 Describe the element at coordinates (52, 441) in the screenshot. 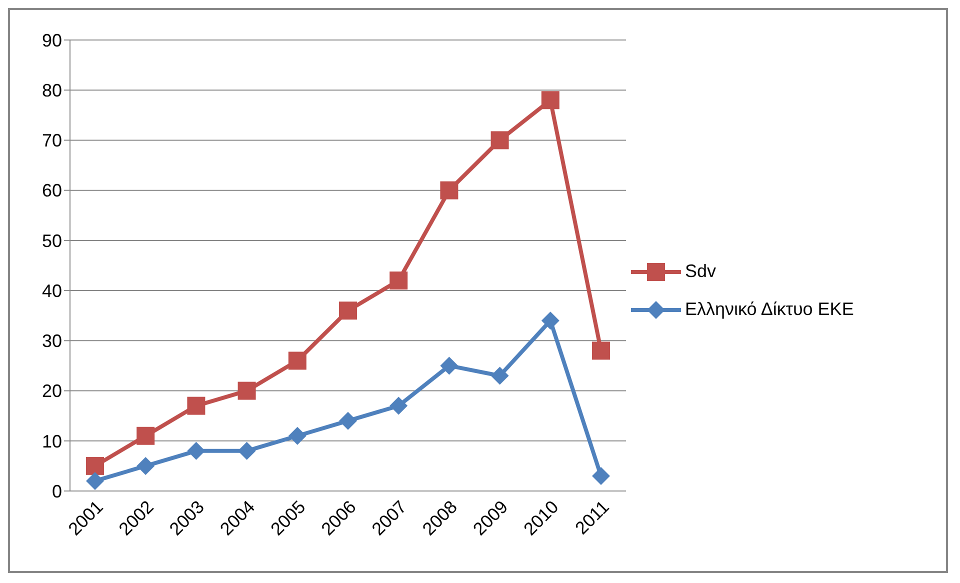

I see `y-tick-label: 10` at that location.